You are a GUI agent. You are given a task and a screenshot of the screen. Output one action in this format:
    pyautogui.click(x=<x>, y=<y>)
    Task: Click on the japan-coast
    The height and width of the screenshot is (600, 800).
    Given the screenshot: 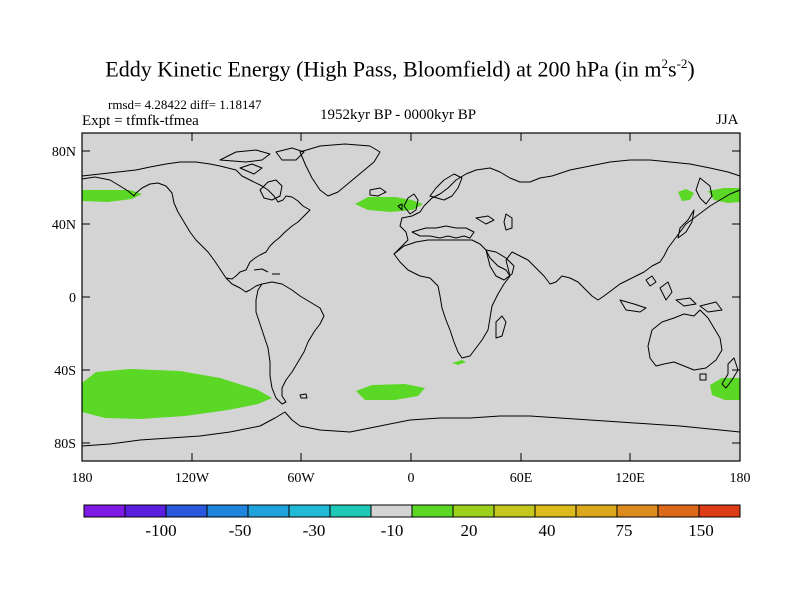 What is the action you would take?
    pyautogui.click(x=686, y=224)
    